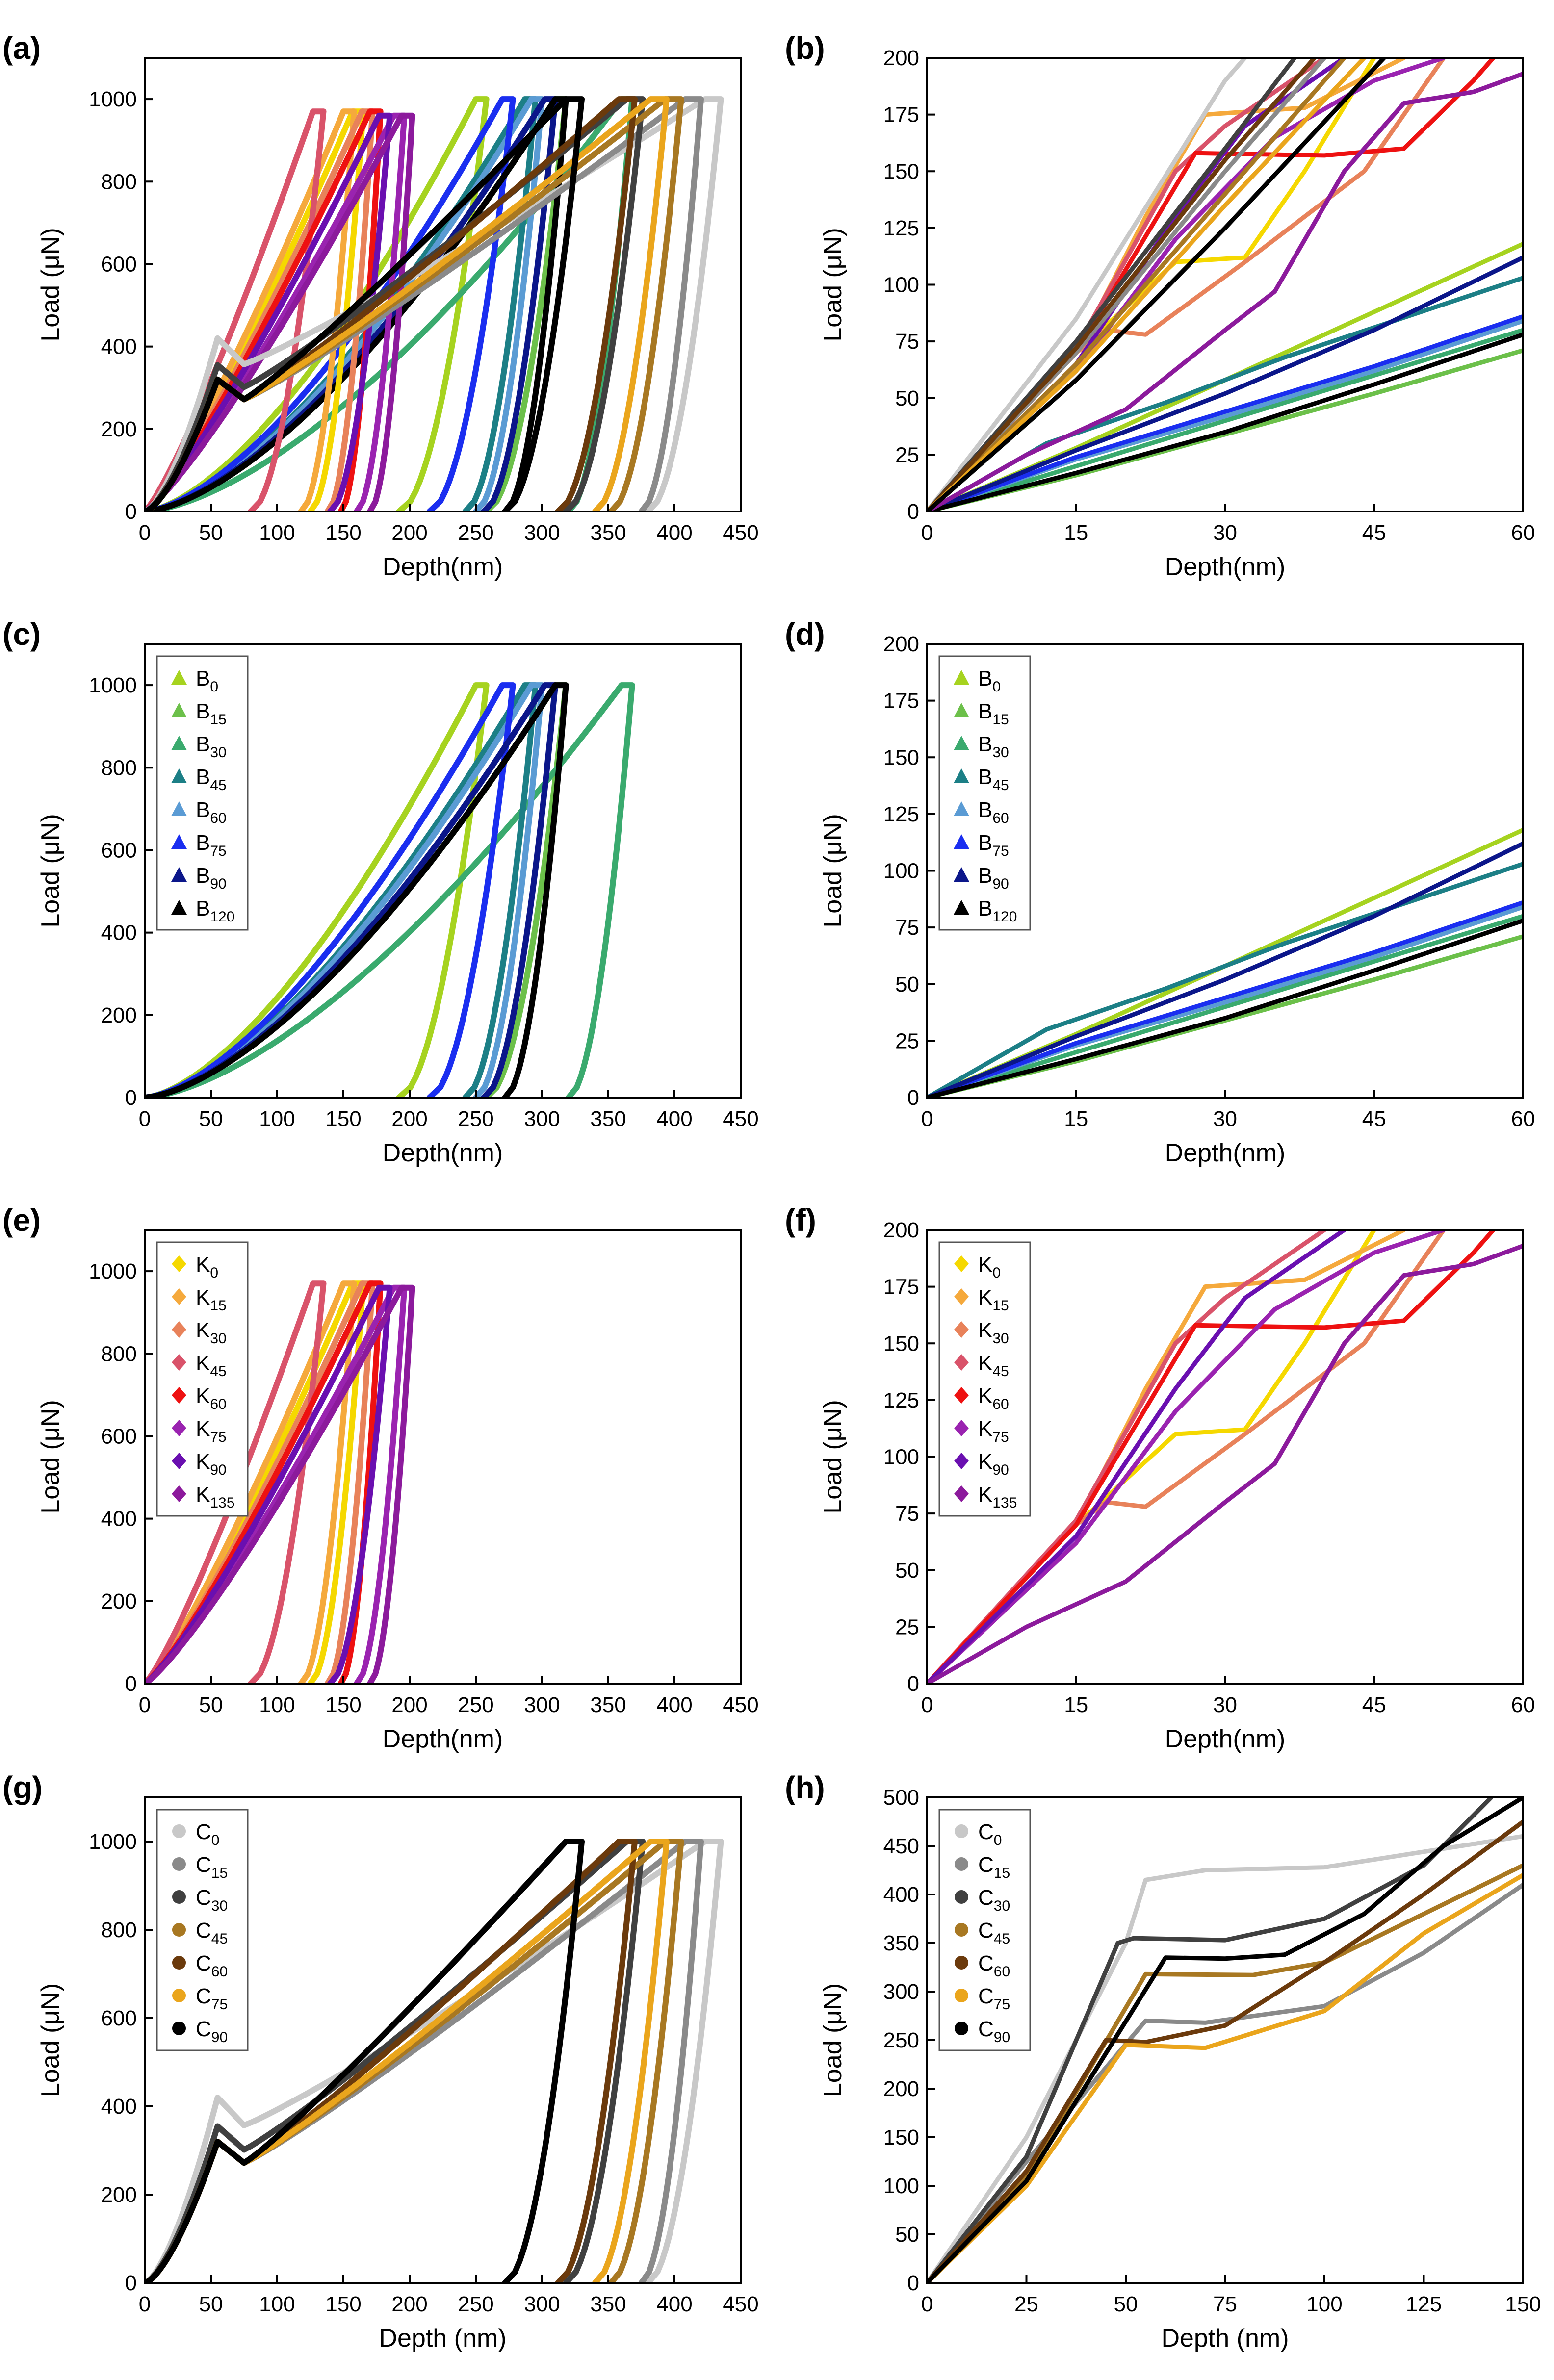 The image size is (1554, 2380). I want to click on y-tick-label: 300, so click(901, 1992).